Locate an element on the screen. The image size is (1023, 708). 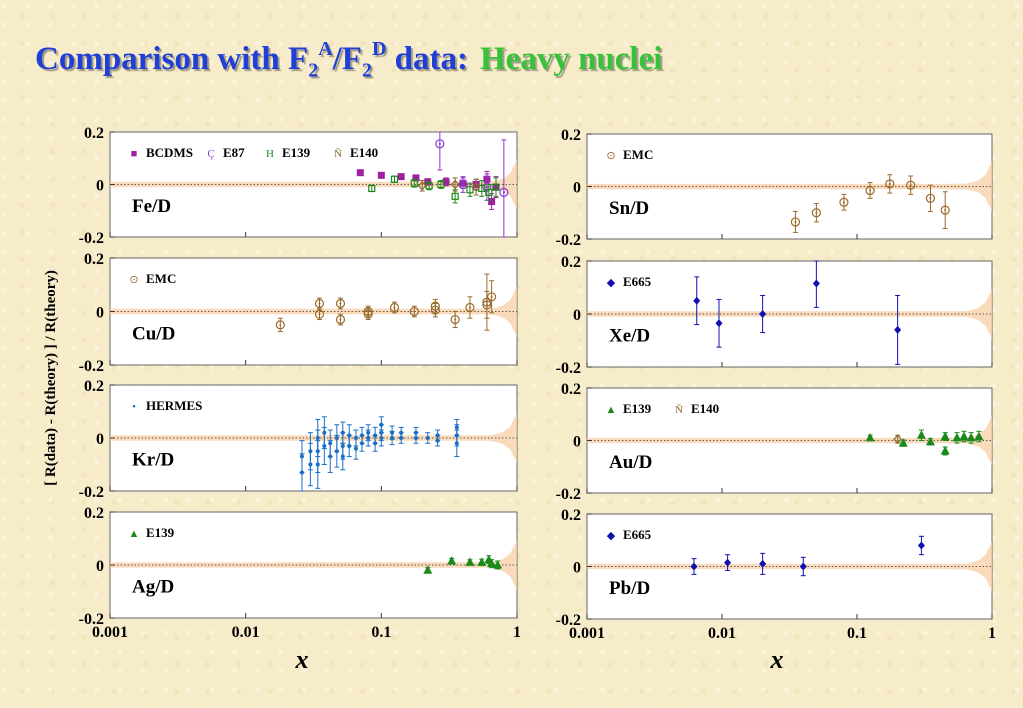
x-axis-label-right: x is located at coordinates (777, 659).